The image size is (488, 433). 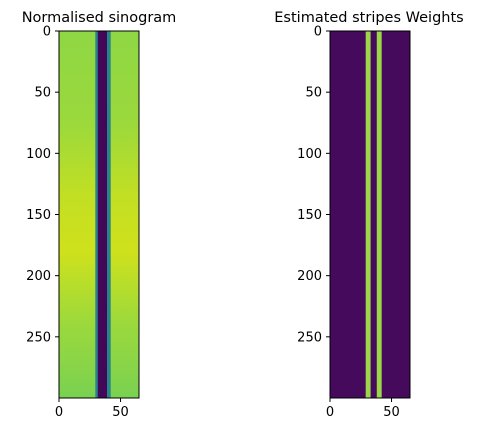 What do you see at coordinates (368, 18) in the screenshot?
I see `chart-title: Estimated stripes Weights` at bounding box center [368, 18].